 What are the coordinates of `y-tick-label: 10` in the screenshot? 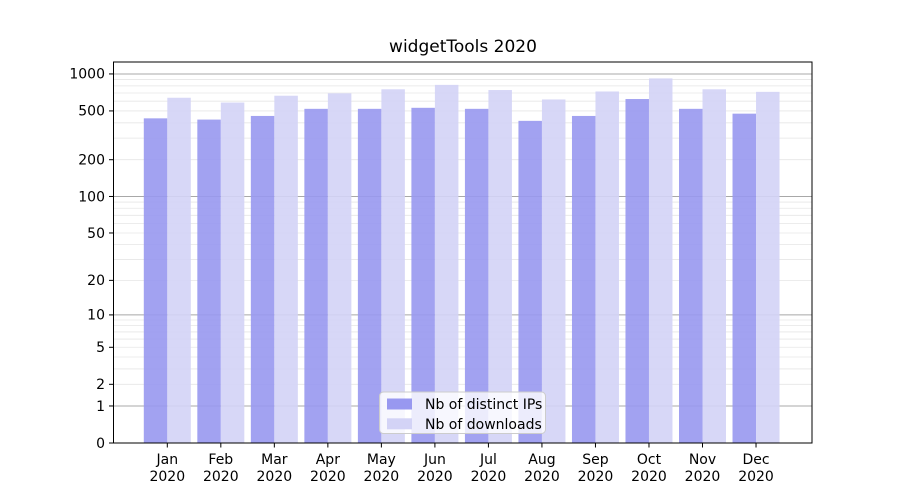 It's located at (96, 316).